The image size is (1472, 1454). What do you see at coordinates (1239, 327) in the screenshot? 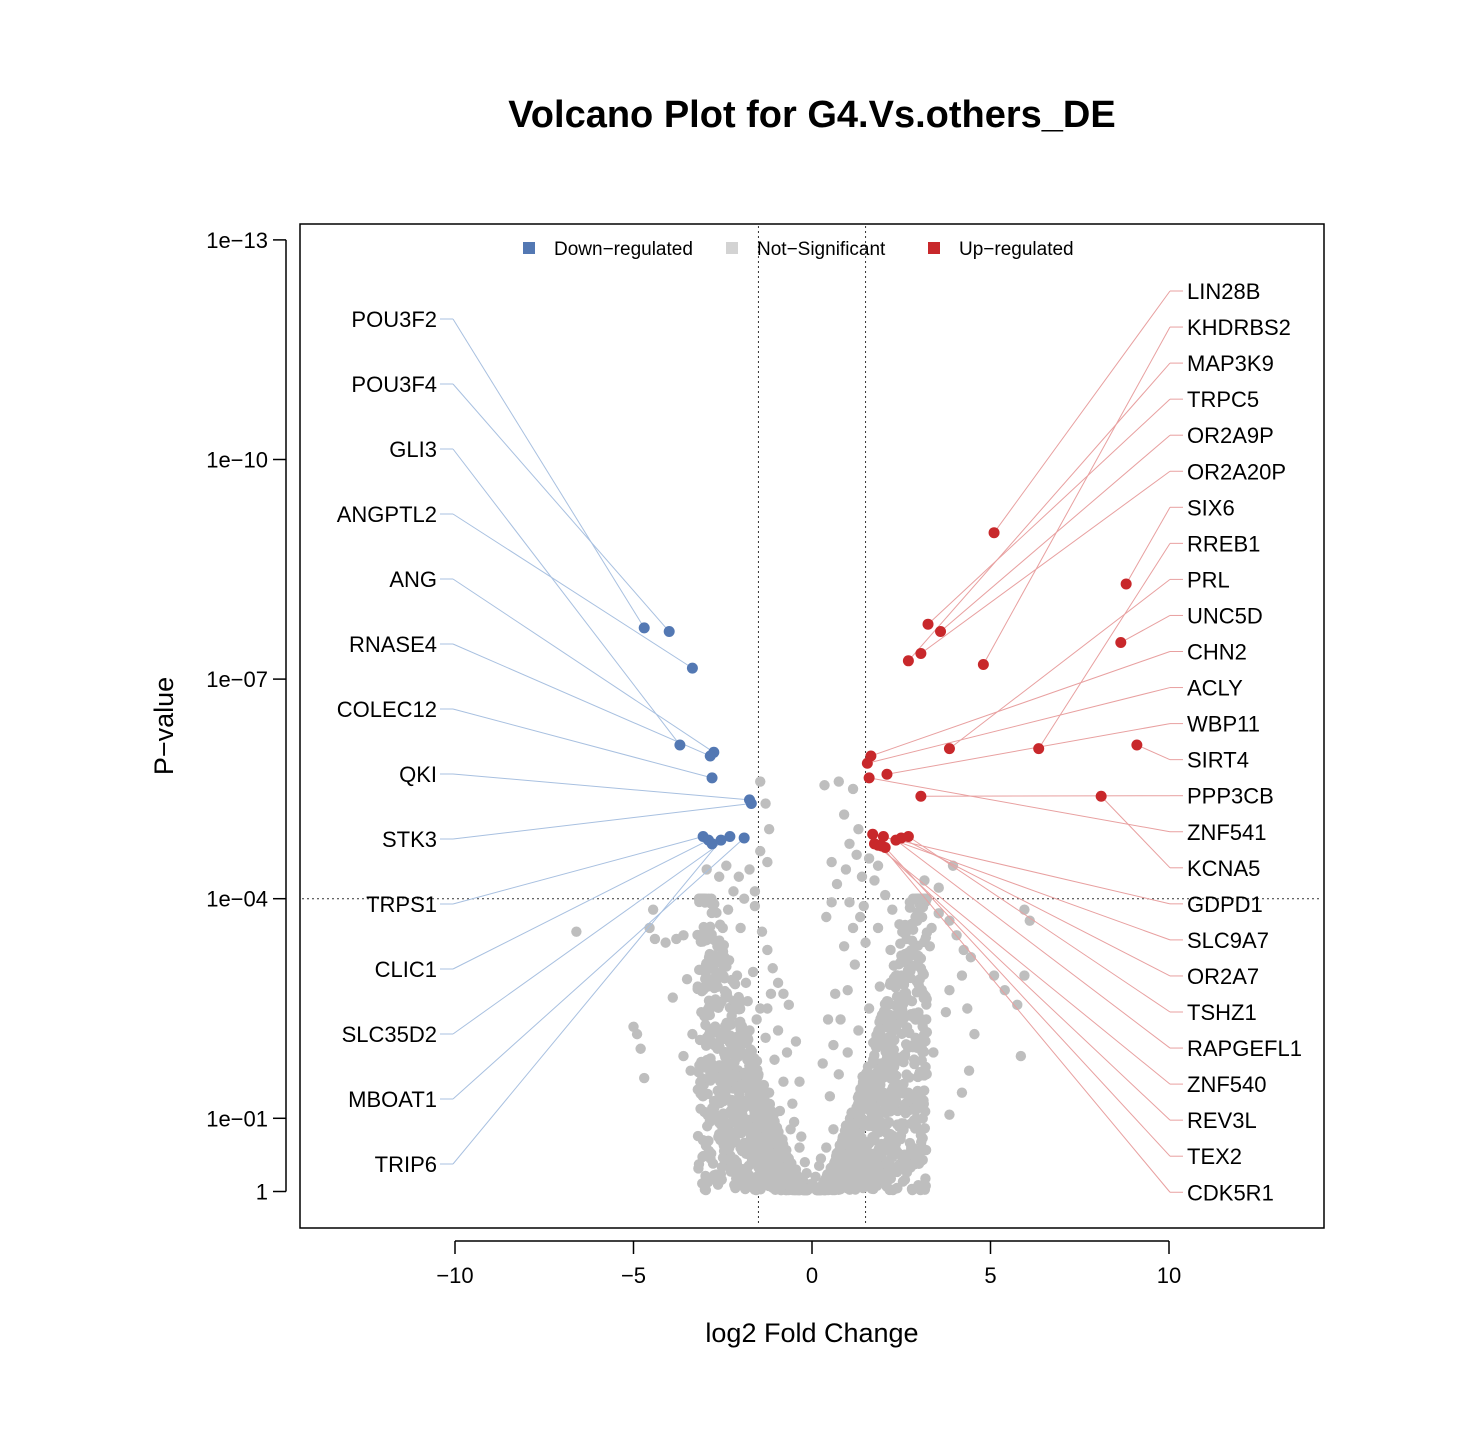
I see `gene-label-KHDRBS2: KHDRBS2` at bounding box center [1239, 327].